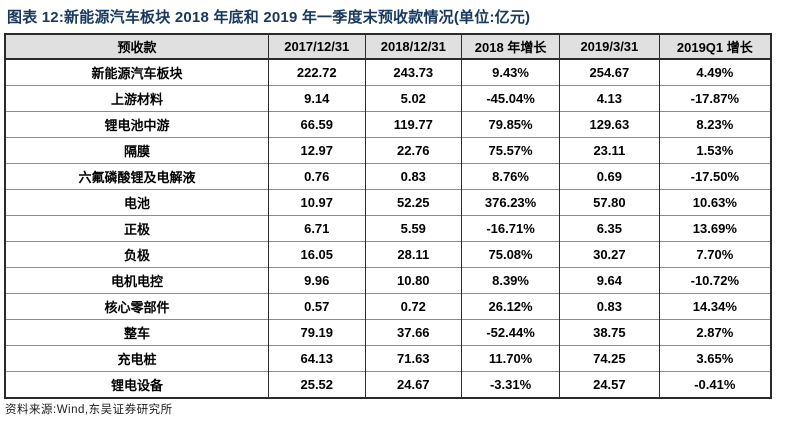  I want to click on row-label-cell: 核心零部件, so click(136, 306).